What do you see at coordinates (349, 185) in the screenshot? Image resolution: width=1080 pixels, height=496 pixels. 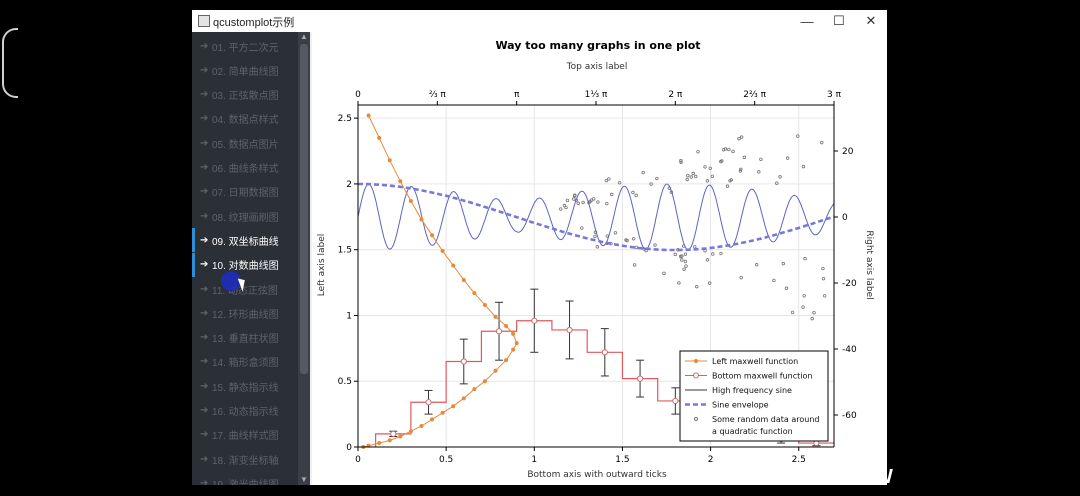 I see `left-tick-label: 2` at bounding box center [349, 185].